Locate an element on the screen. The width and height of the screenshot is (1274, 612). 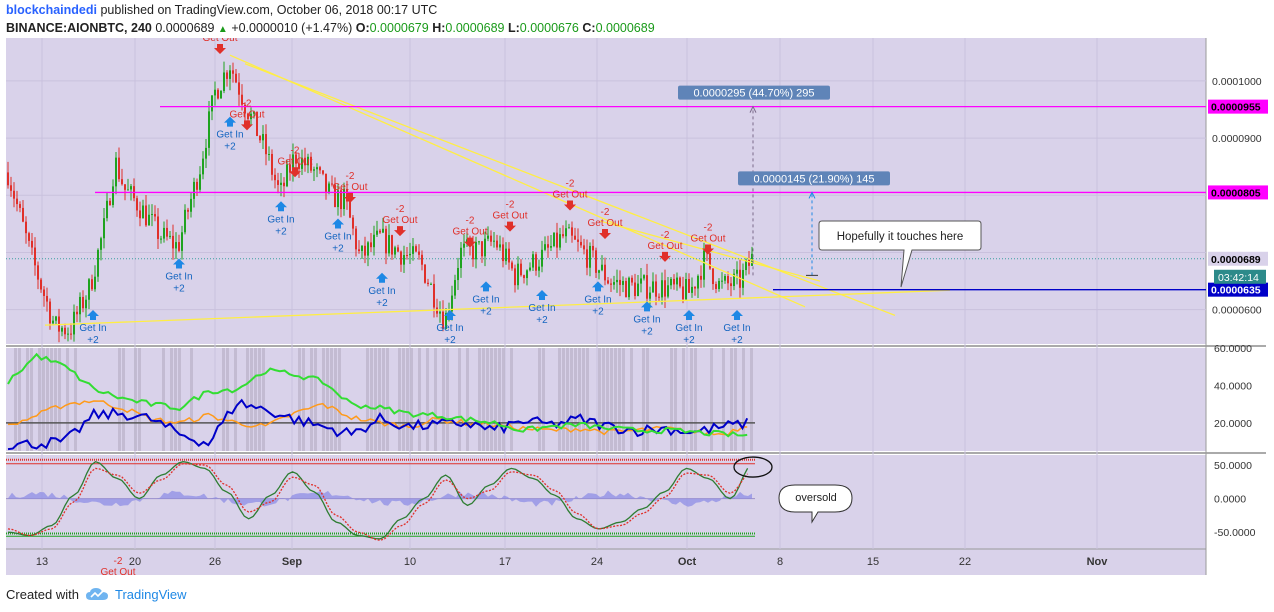
buy-text: Get In is located at coordinates (736, 328).